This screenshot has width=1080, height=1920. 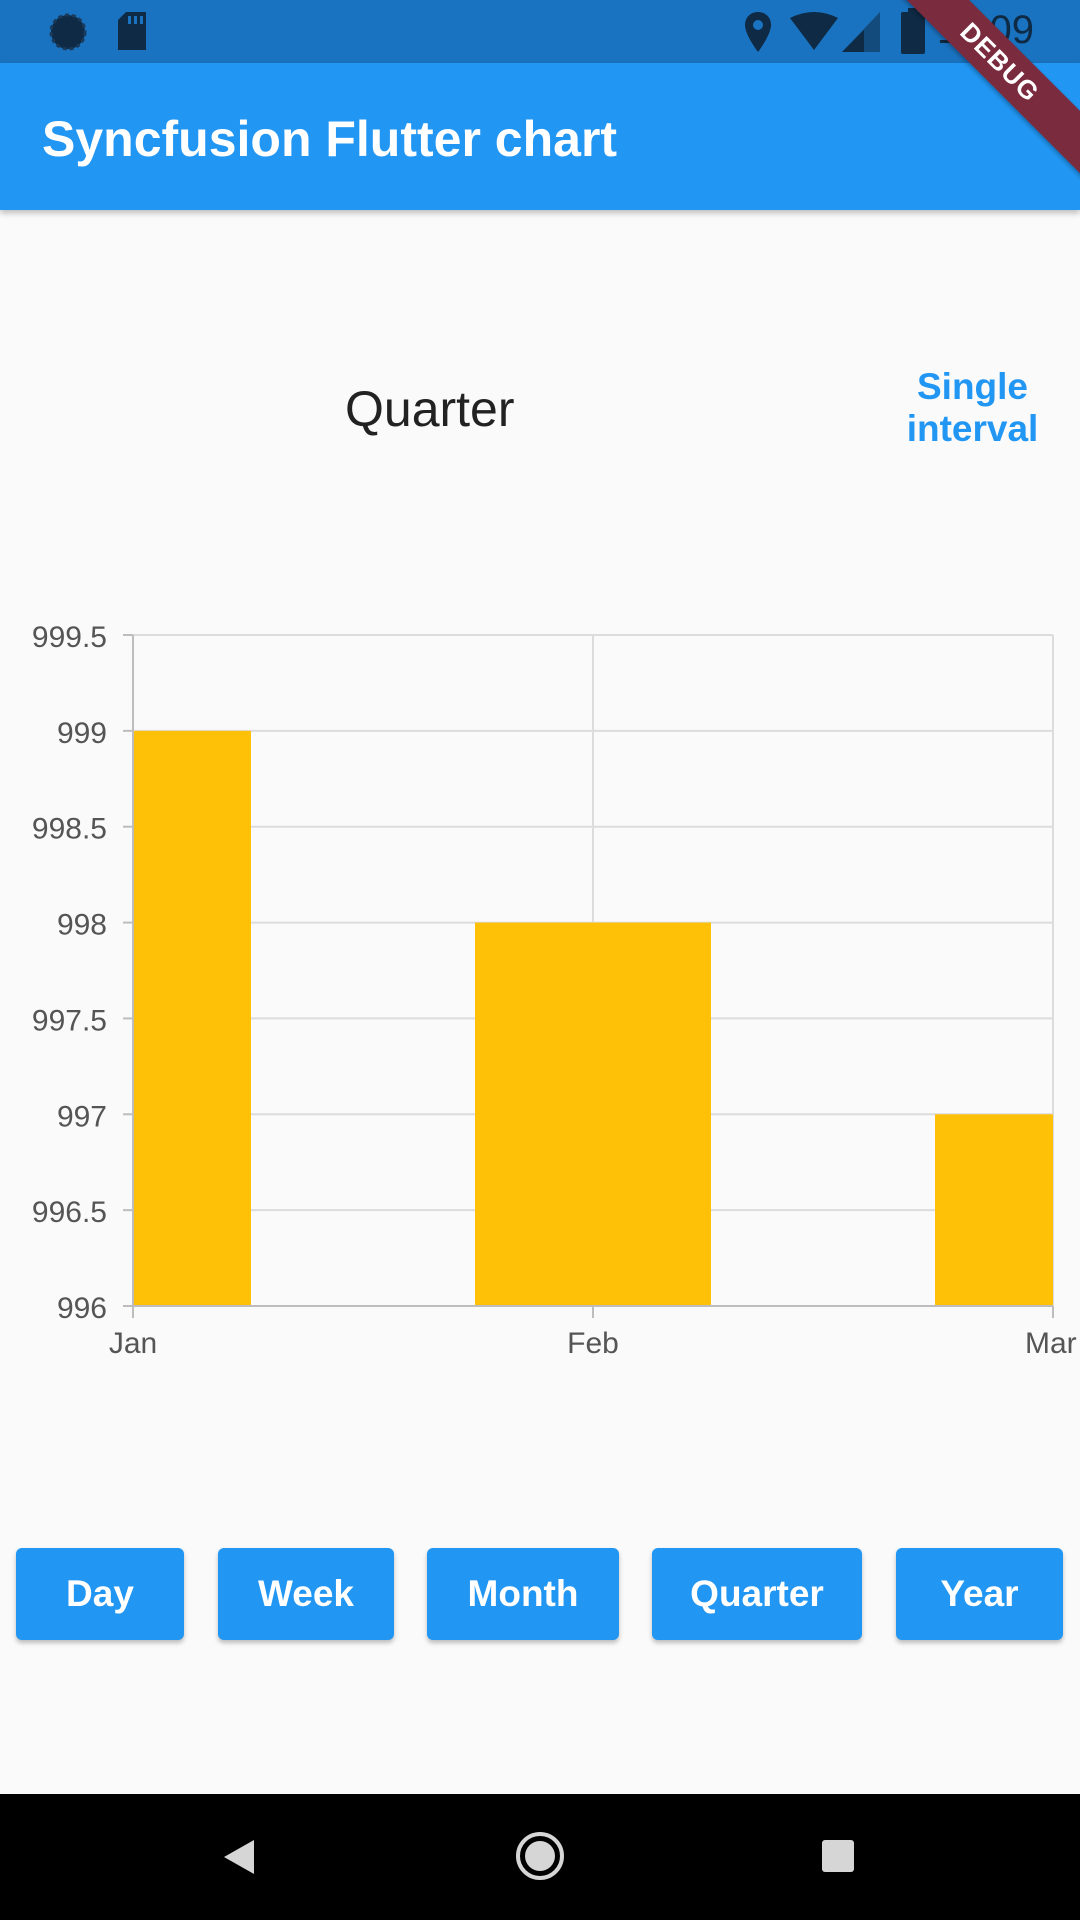 I want to click on y-tick-label: 999.5, so click(x=69, y=637).